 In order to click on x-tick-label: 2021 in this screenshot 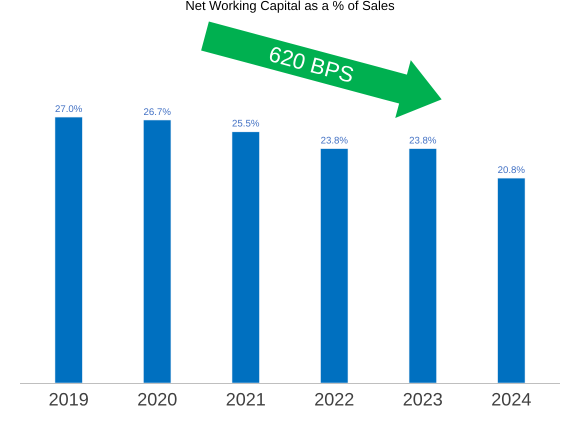, I will do `click(246, 400)`.